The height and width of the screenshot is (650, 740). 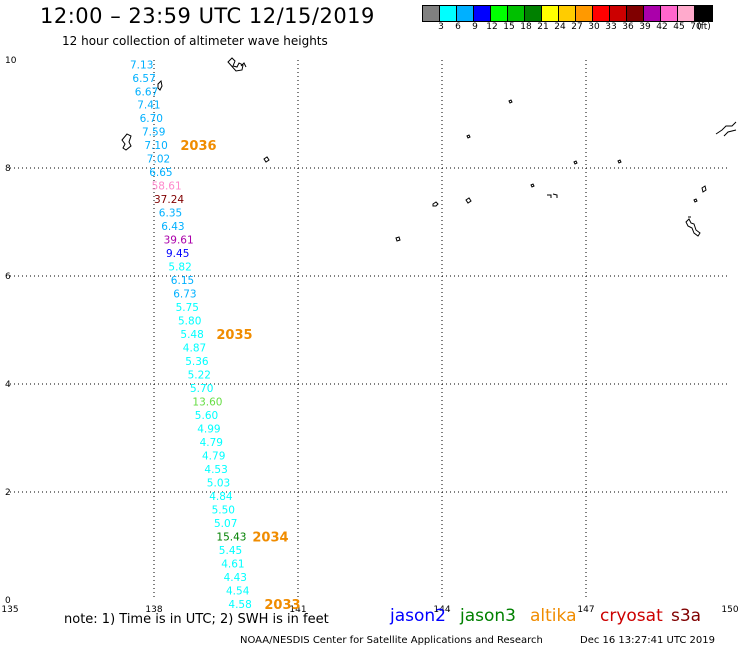 What do you see at coordinates (207, 402) in the screenshot?
I see `wave-height-value: 13.60` at bounding box center [207, 402].